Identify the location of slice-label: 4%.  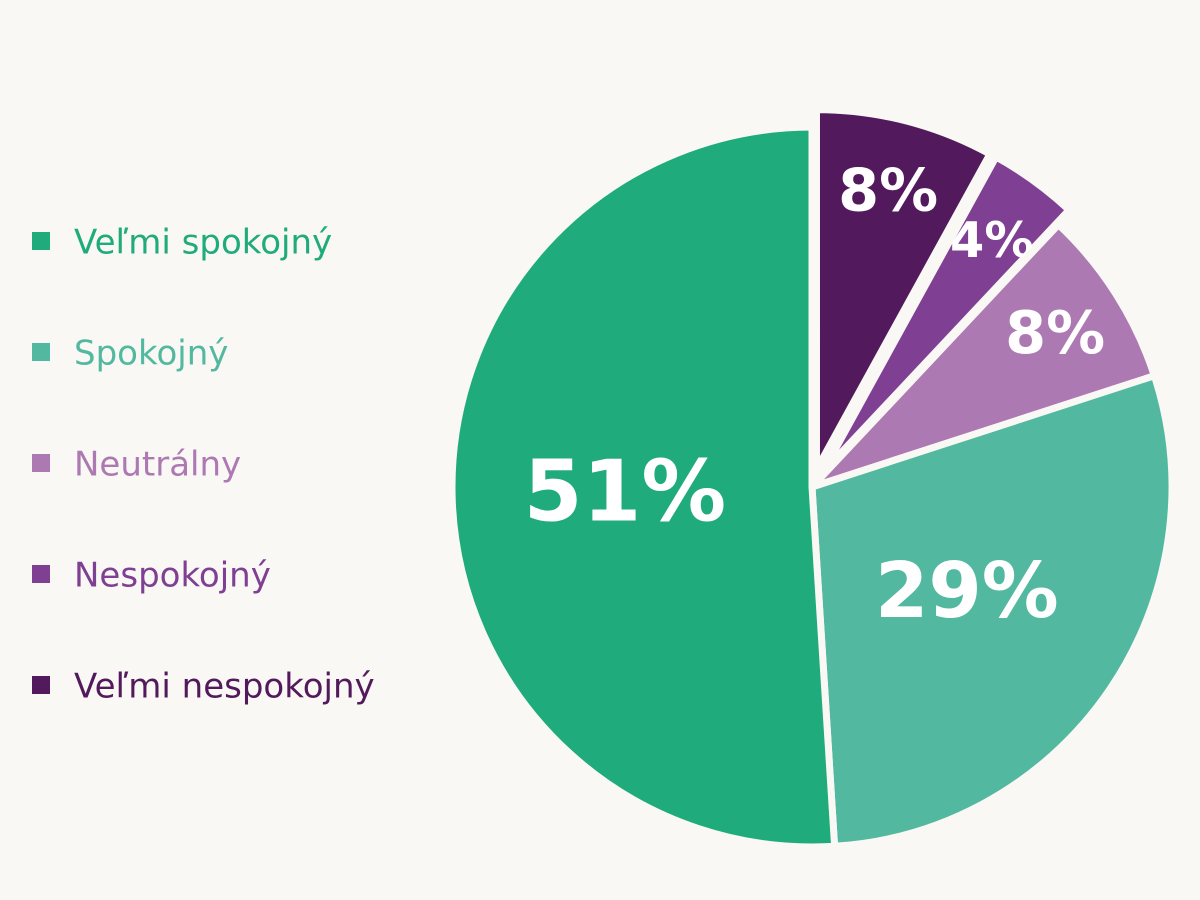
(992, 240).